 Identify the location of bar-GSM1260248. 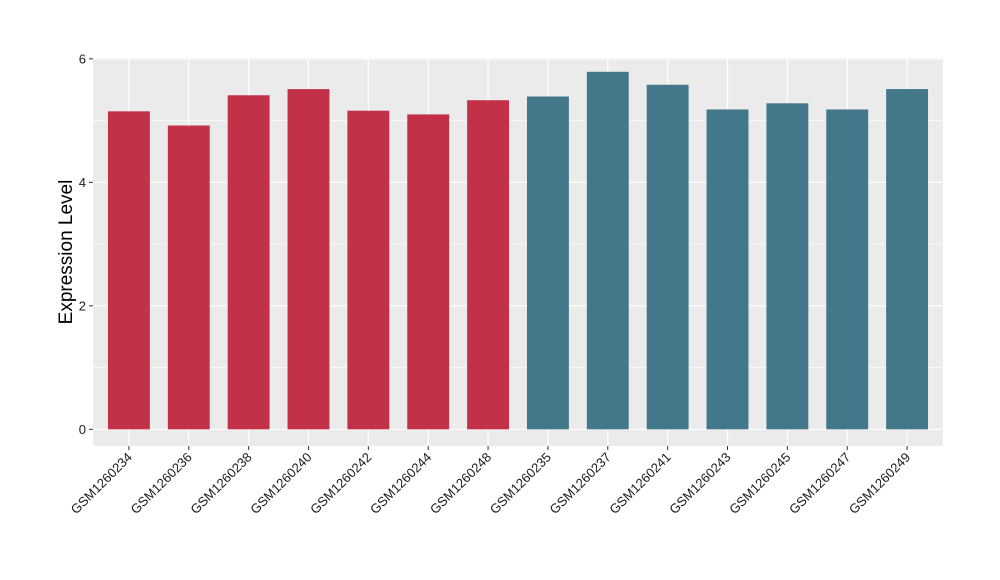
(488, 265).